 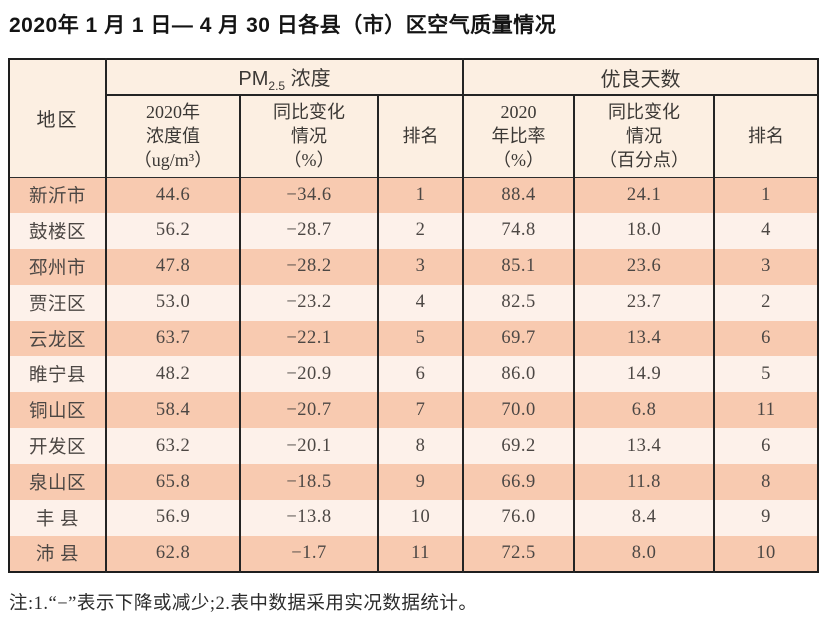 I want to click on pm-value-cell: 44.6, so click(x=172, y=195).